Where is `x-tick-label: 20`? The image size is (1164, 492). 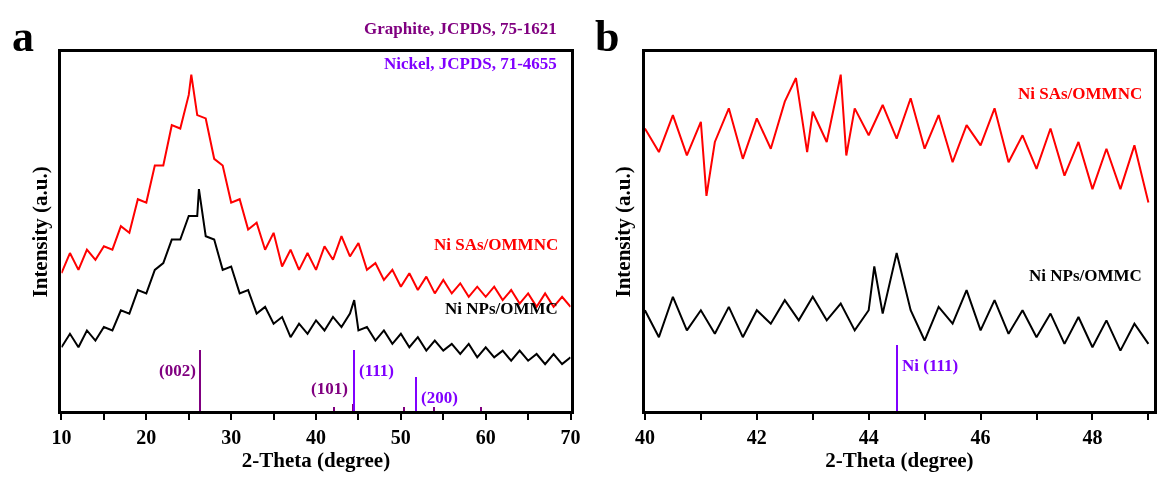
x-tick-label: 20 is located at coordinates (146, 436).